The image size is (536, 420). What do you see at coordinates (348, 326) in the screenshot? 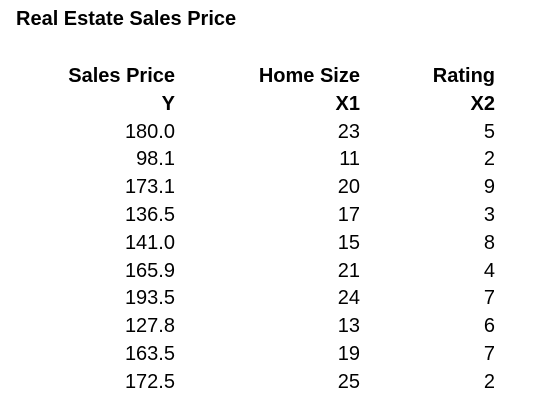
I see `table-cell: 13` at bounding box center [348, 326].